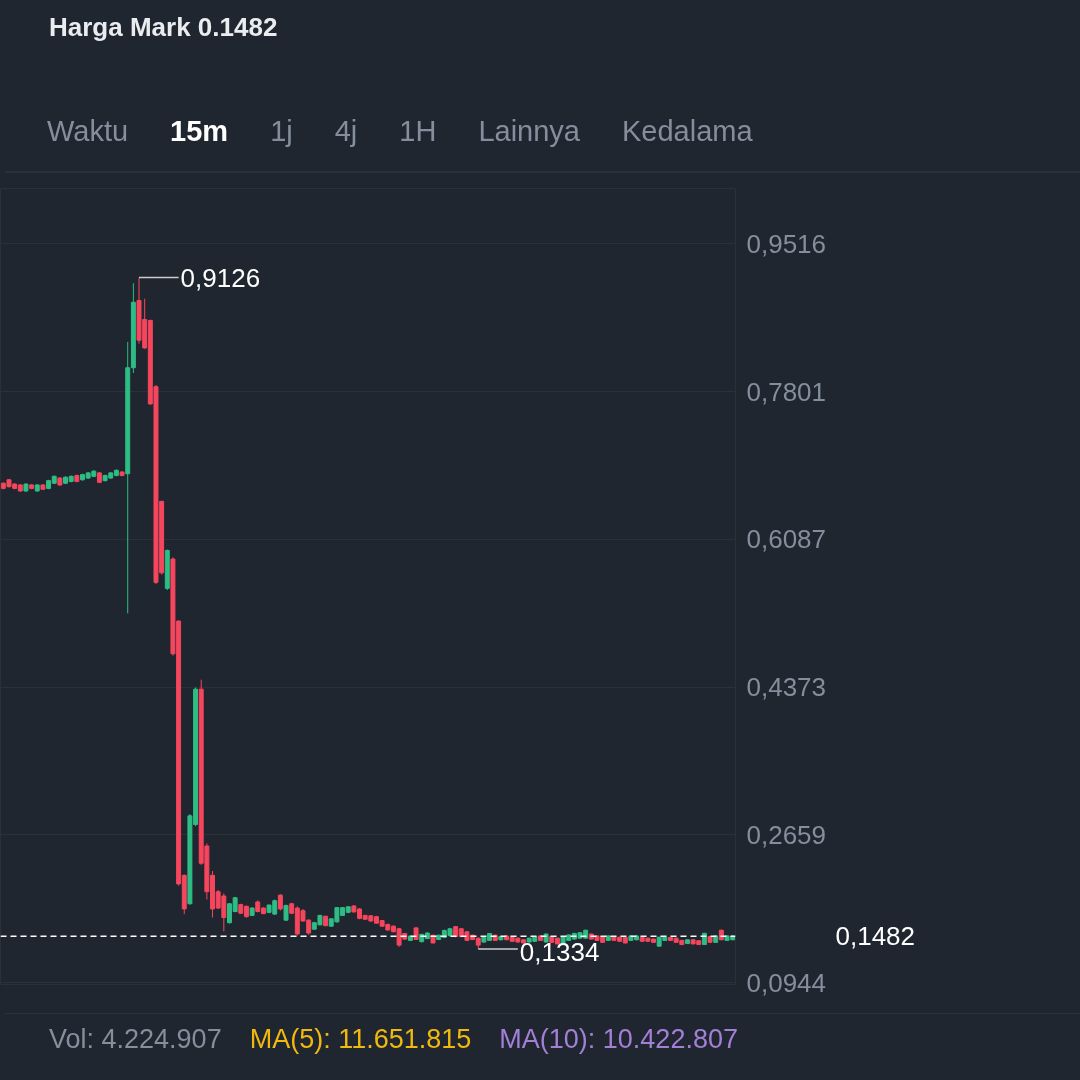 The height and width of the screenshot is (1080, 1080). What do you see at coordinates (875, 936) in the screenshot?
I see `ref-line-label: 0,1482` at bounding box center [875, 936].